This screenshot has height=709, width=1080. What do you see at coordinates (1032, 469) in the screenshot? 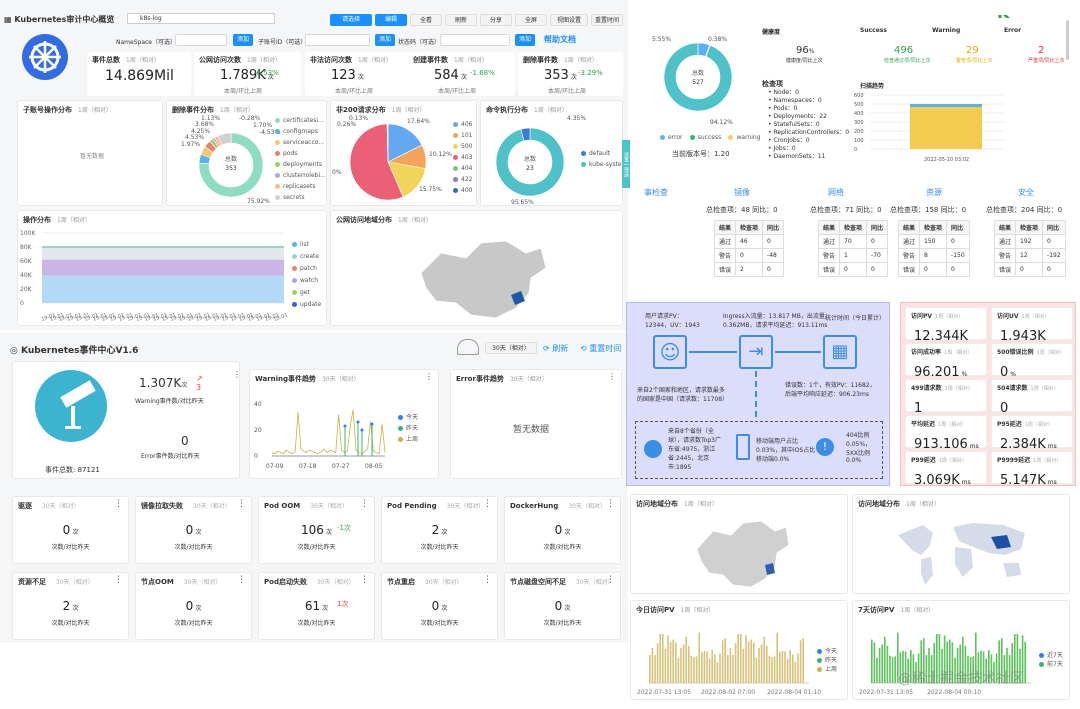
I see `access-stat-card: P9999延迟 1周（相对） 5.147K ms` at bounding box center [1032, 469].